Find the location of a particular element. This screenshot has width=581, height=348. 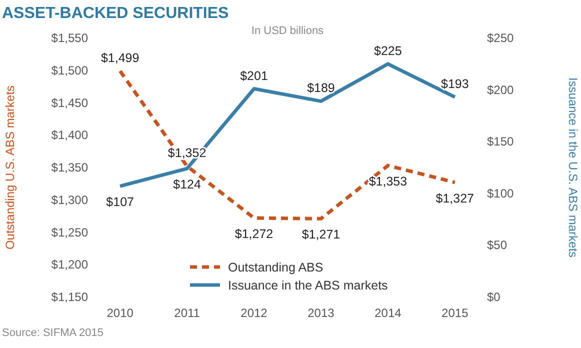

x-tick-label: 2015 is located at coordinates (455, 313).